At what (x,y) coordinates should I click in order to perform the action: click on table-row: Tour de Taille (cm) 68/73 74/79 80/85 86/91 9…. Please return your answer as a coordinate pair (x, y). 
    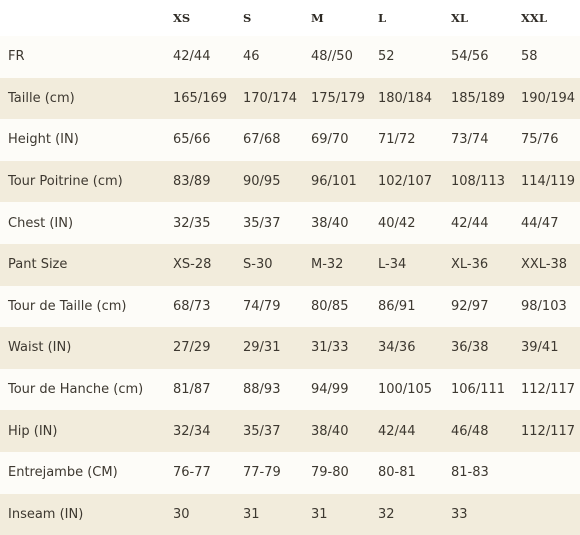
    Looking at the image, I should click on (290, 306).